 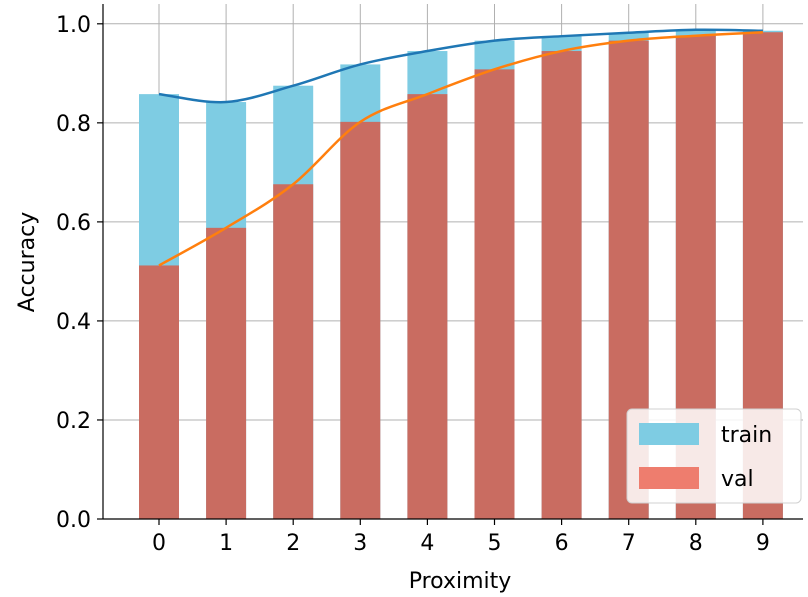 What do you see at coordinates (73, 25) in the screenshot?
I see `y-tick-label-5: 1.0` at bounding box center [73, 25].